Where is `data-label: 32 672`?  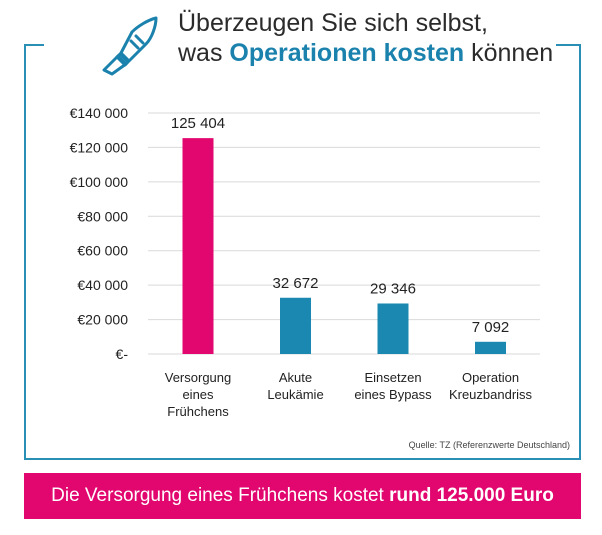 data-label: 32 672 is located at coordinates (296, 283).